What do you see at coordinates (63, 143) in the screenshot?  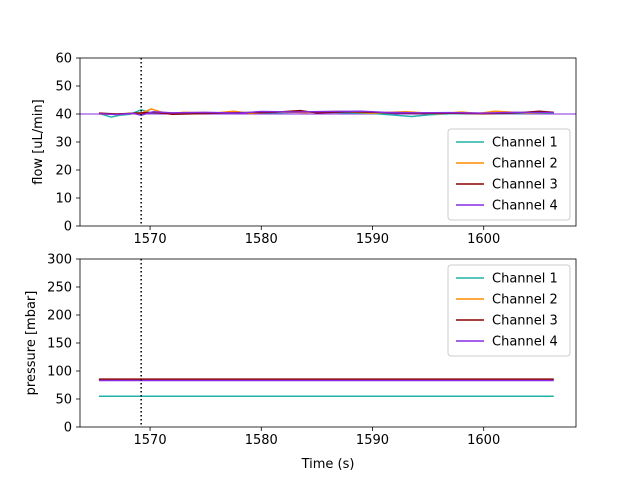 I see `y-tick-label: 30` at bounding box center [63, 143].